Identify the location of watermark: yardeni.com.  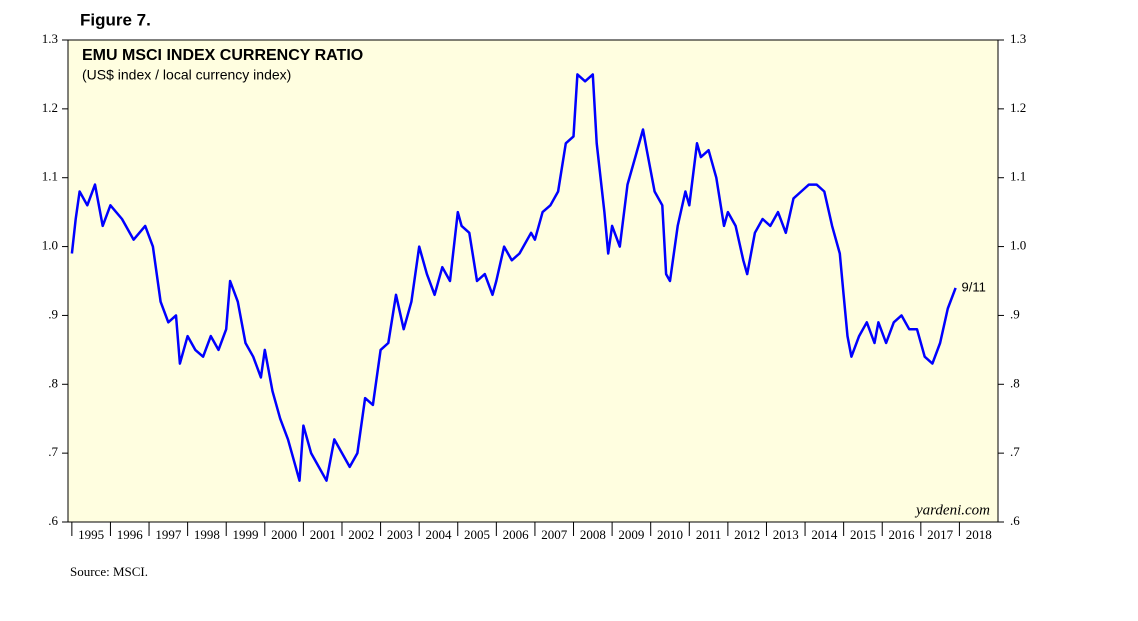
(952, 510).